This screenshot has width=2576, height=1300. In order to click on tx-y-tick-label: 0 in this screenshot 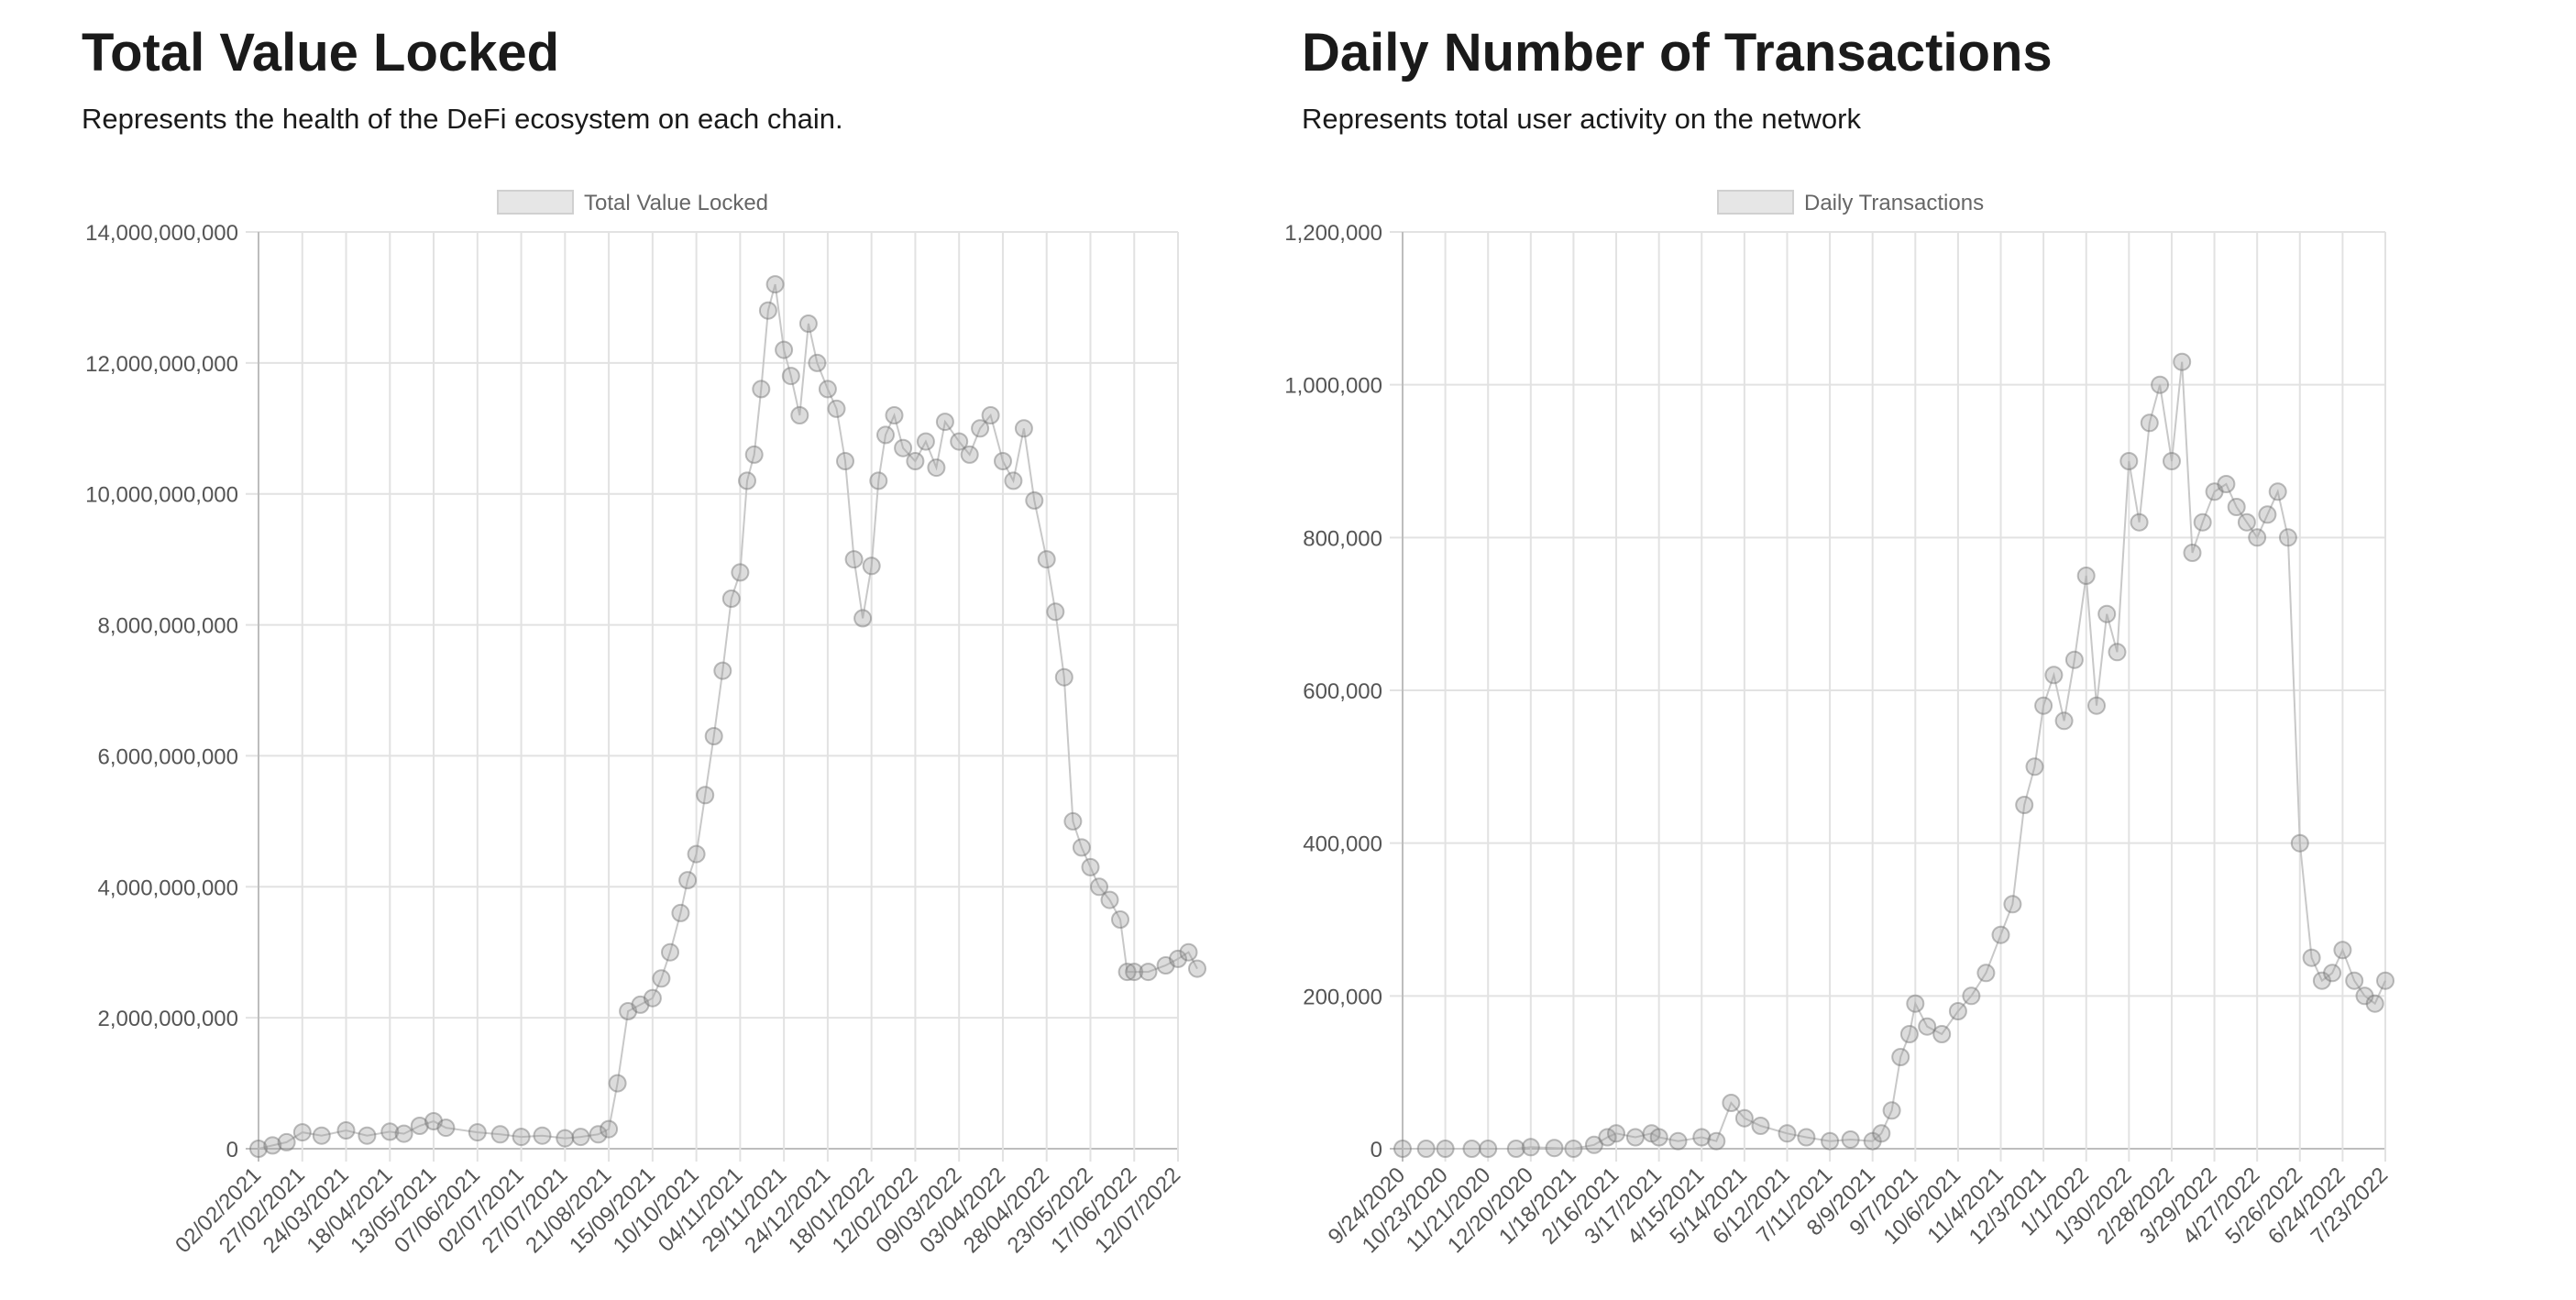, I will do `click(1377, 1150)`.